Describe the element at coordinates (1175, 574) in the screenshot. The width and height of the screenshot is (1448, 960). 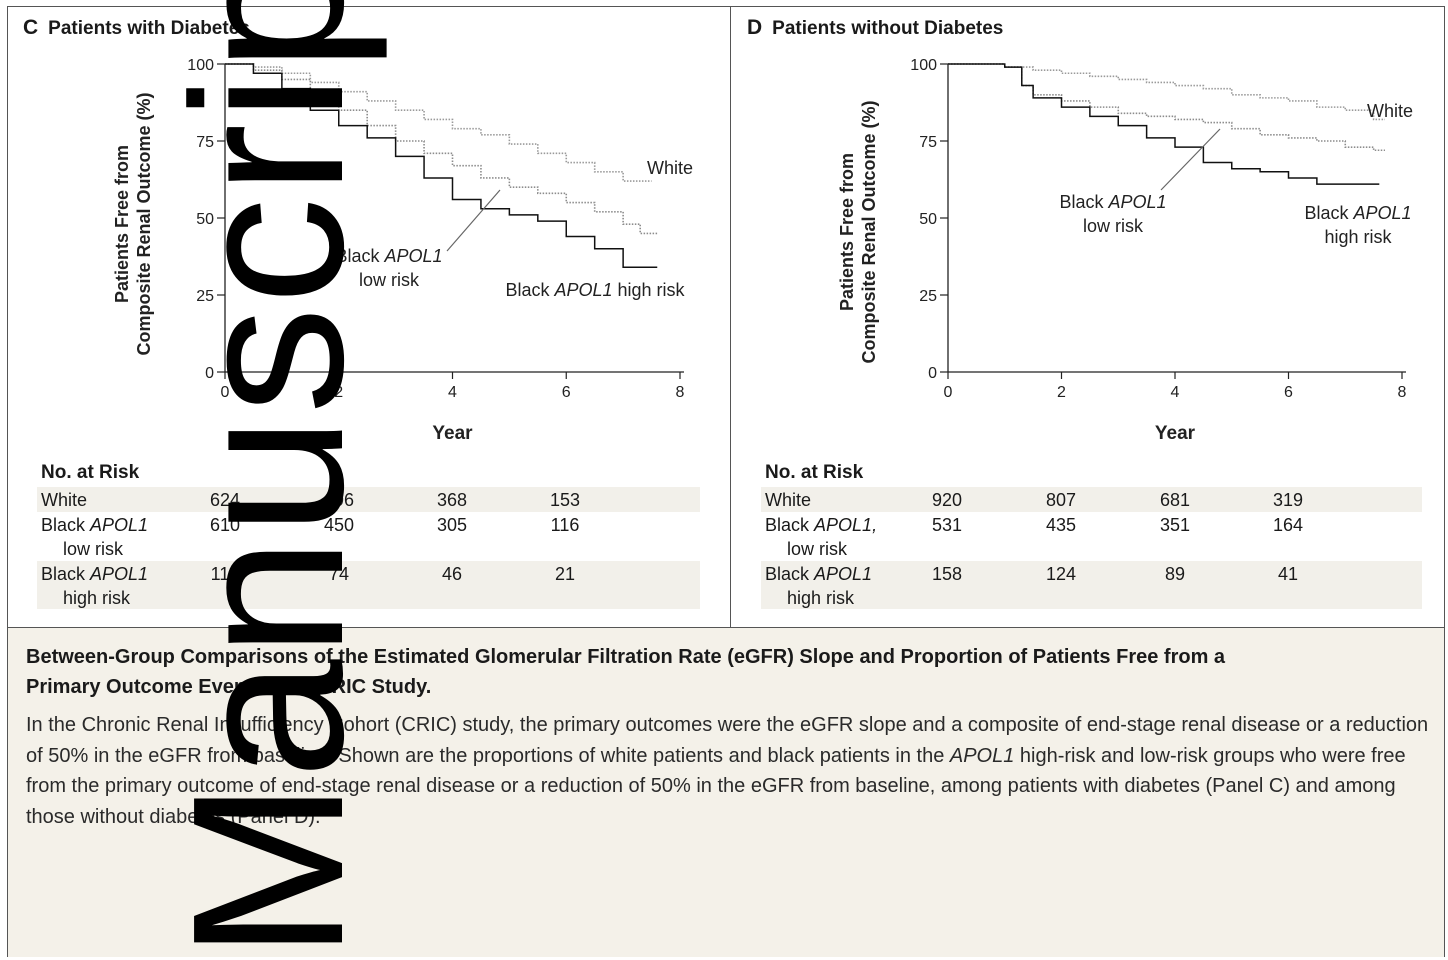
I see `risk-value: 89` at that location.